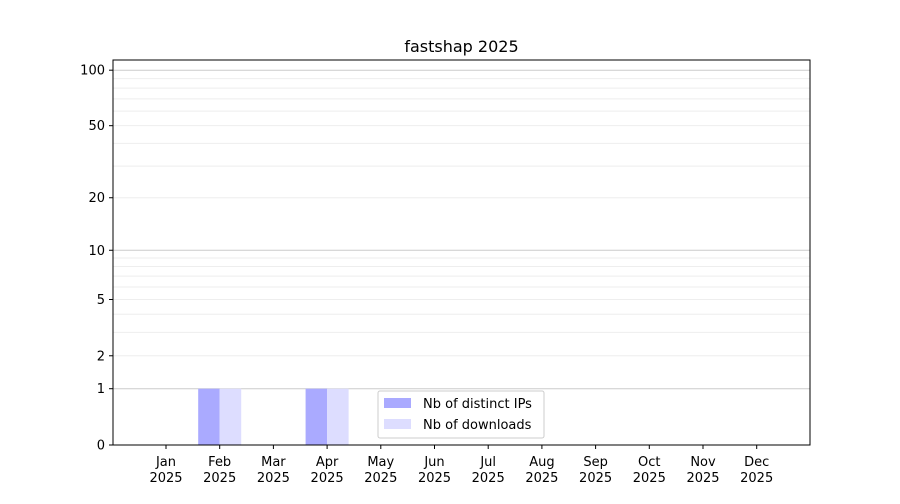  What do you see at coordinates (595, 470) in the screenshot?
I see `x-tick-label: Sep 2025` at bounding box center [595, 470].